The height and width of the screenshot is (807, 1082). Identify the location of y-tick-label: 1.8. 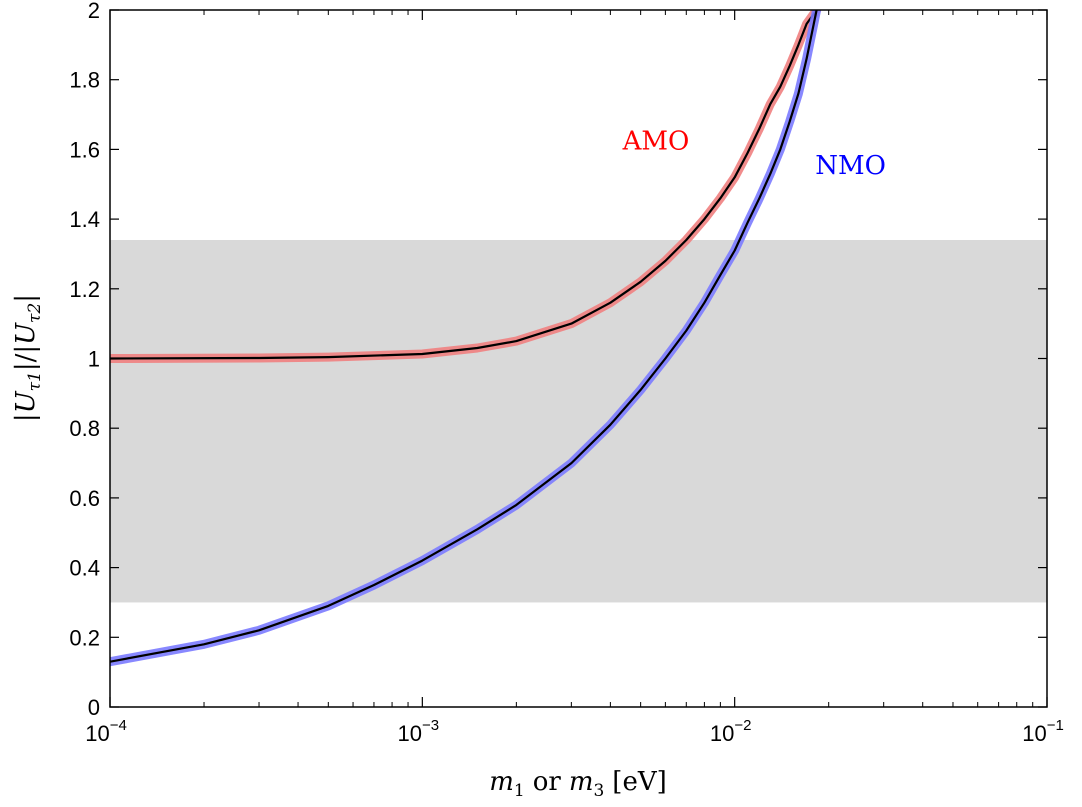
(84, 80).